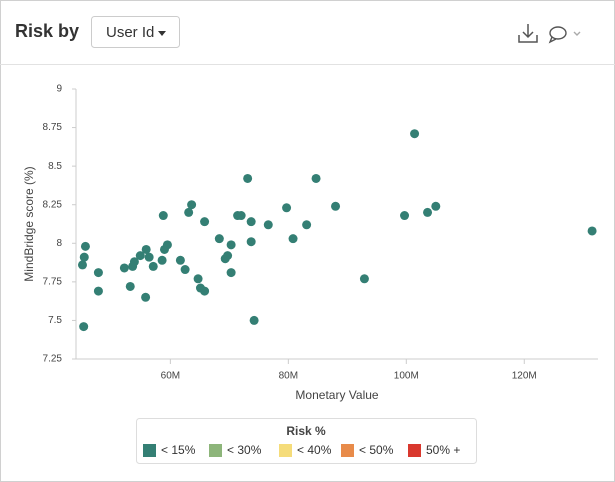  What do you see at coordinates (406, 376) in the screenshot?
I see `x-tick-label: 100M` at bounding box center [406, 376].